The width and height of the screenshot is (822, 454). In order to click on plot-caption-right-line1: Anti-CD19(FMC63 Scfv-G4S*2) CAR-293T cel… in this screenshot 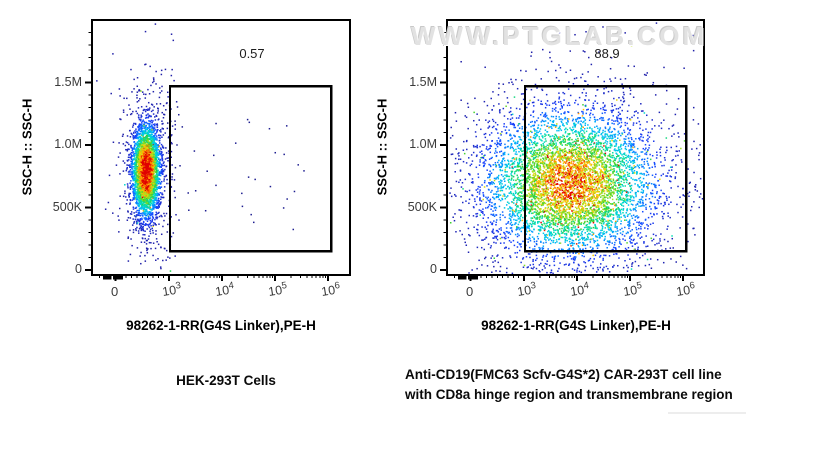, I will do `click(563, 374)`.